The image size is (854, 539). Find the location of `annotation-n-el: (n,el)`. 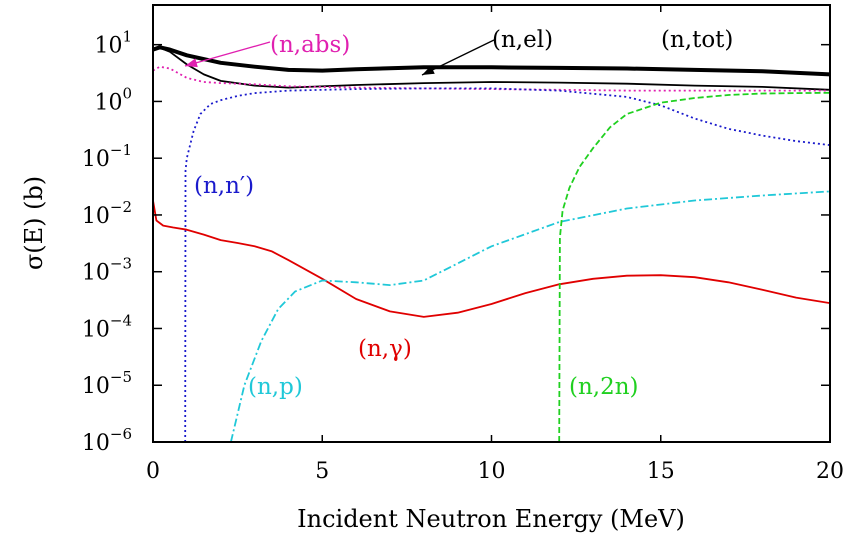

annotation-n-el: (n,el) is located at coordinates (522, 40).